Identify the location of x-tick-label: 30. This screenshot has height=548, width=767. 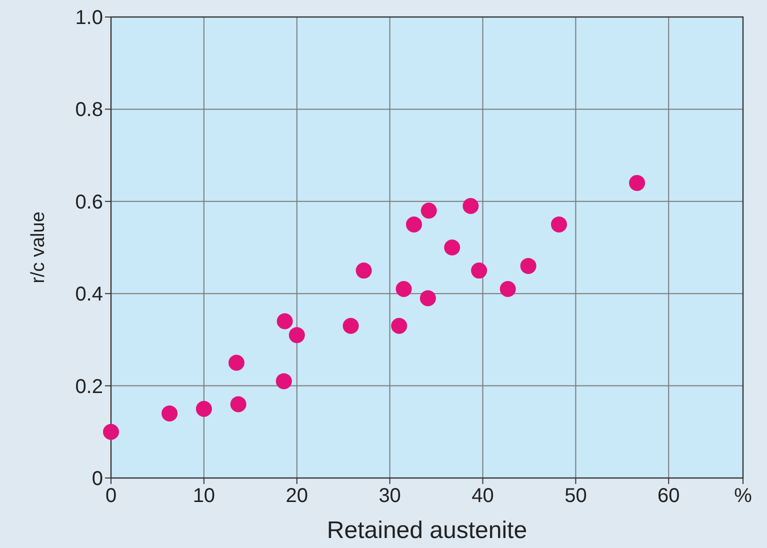
(389, 496).